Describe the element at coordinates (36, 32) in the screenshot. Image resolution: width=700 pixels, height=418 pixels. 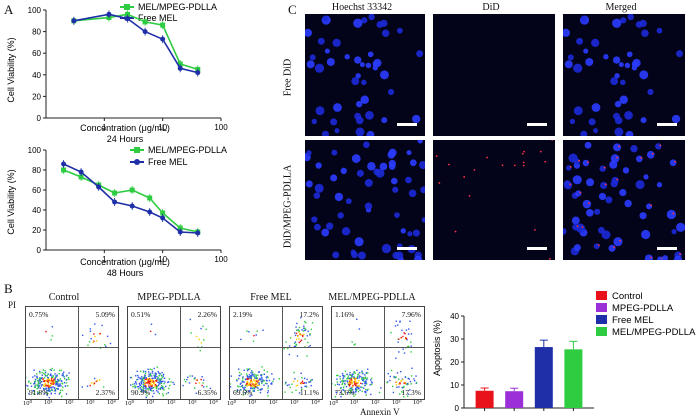
I see `y-tick-label: 80` at that location.